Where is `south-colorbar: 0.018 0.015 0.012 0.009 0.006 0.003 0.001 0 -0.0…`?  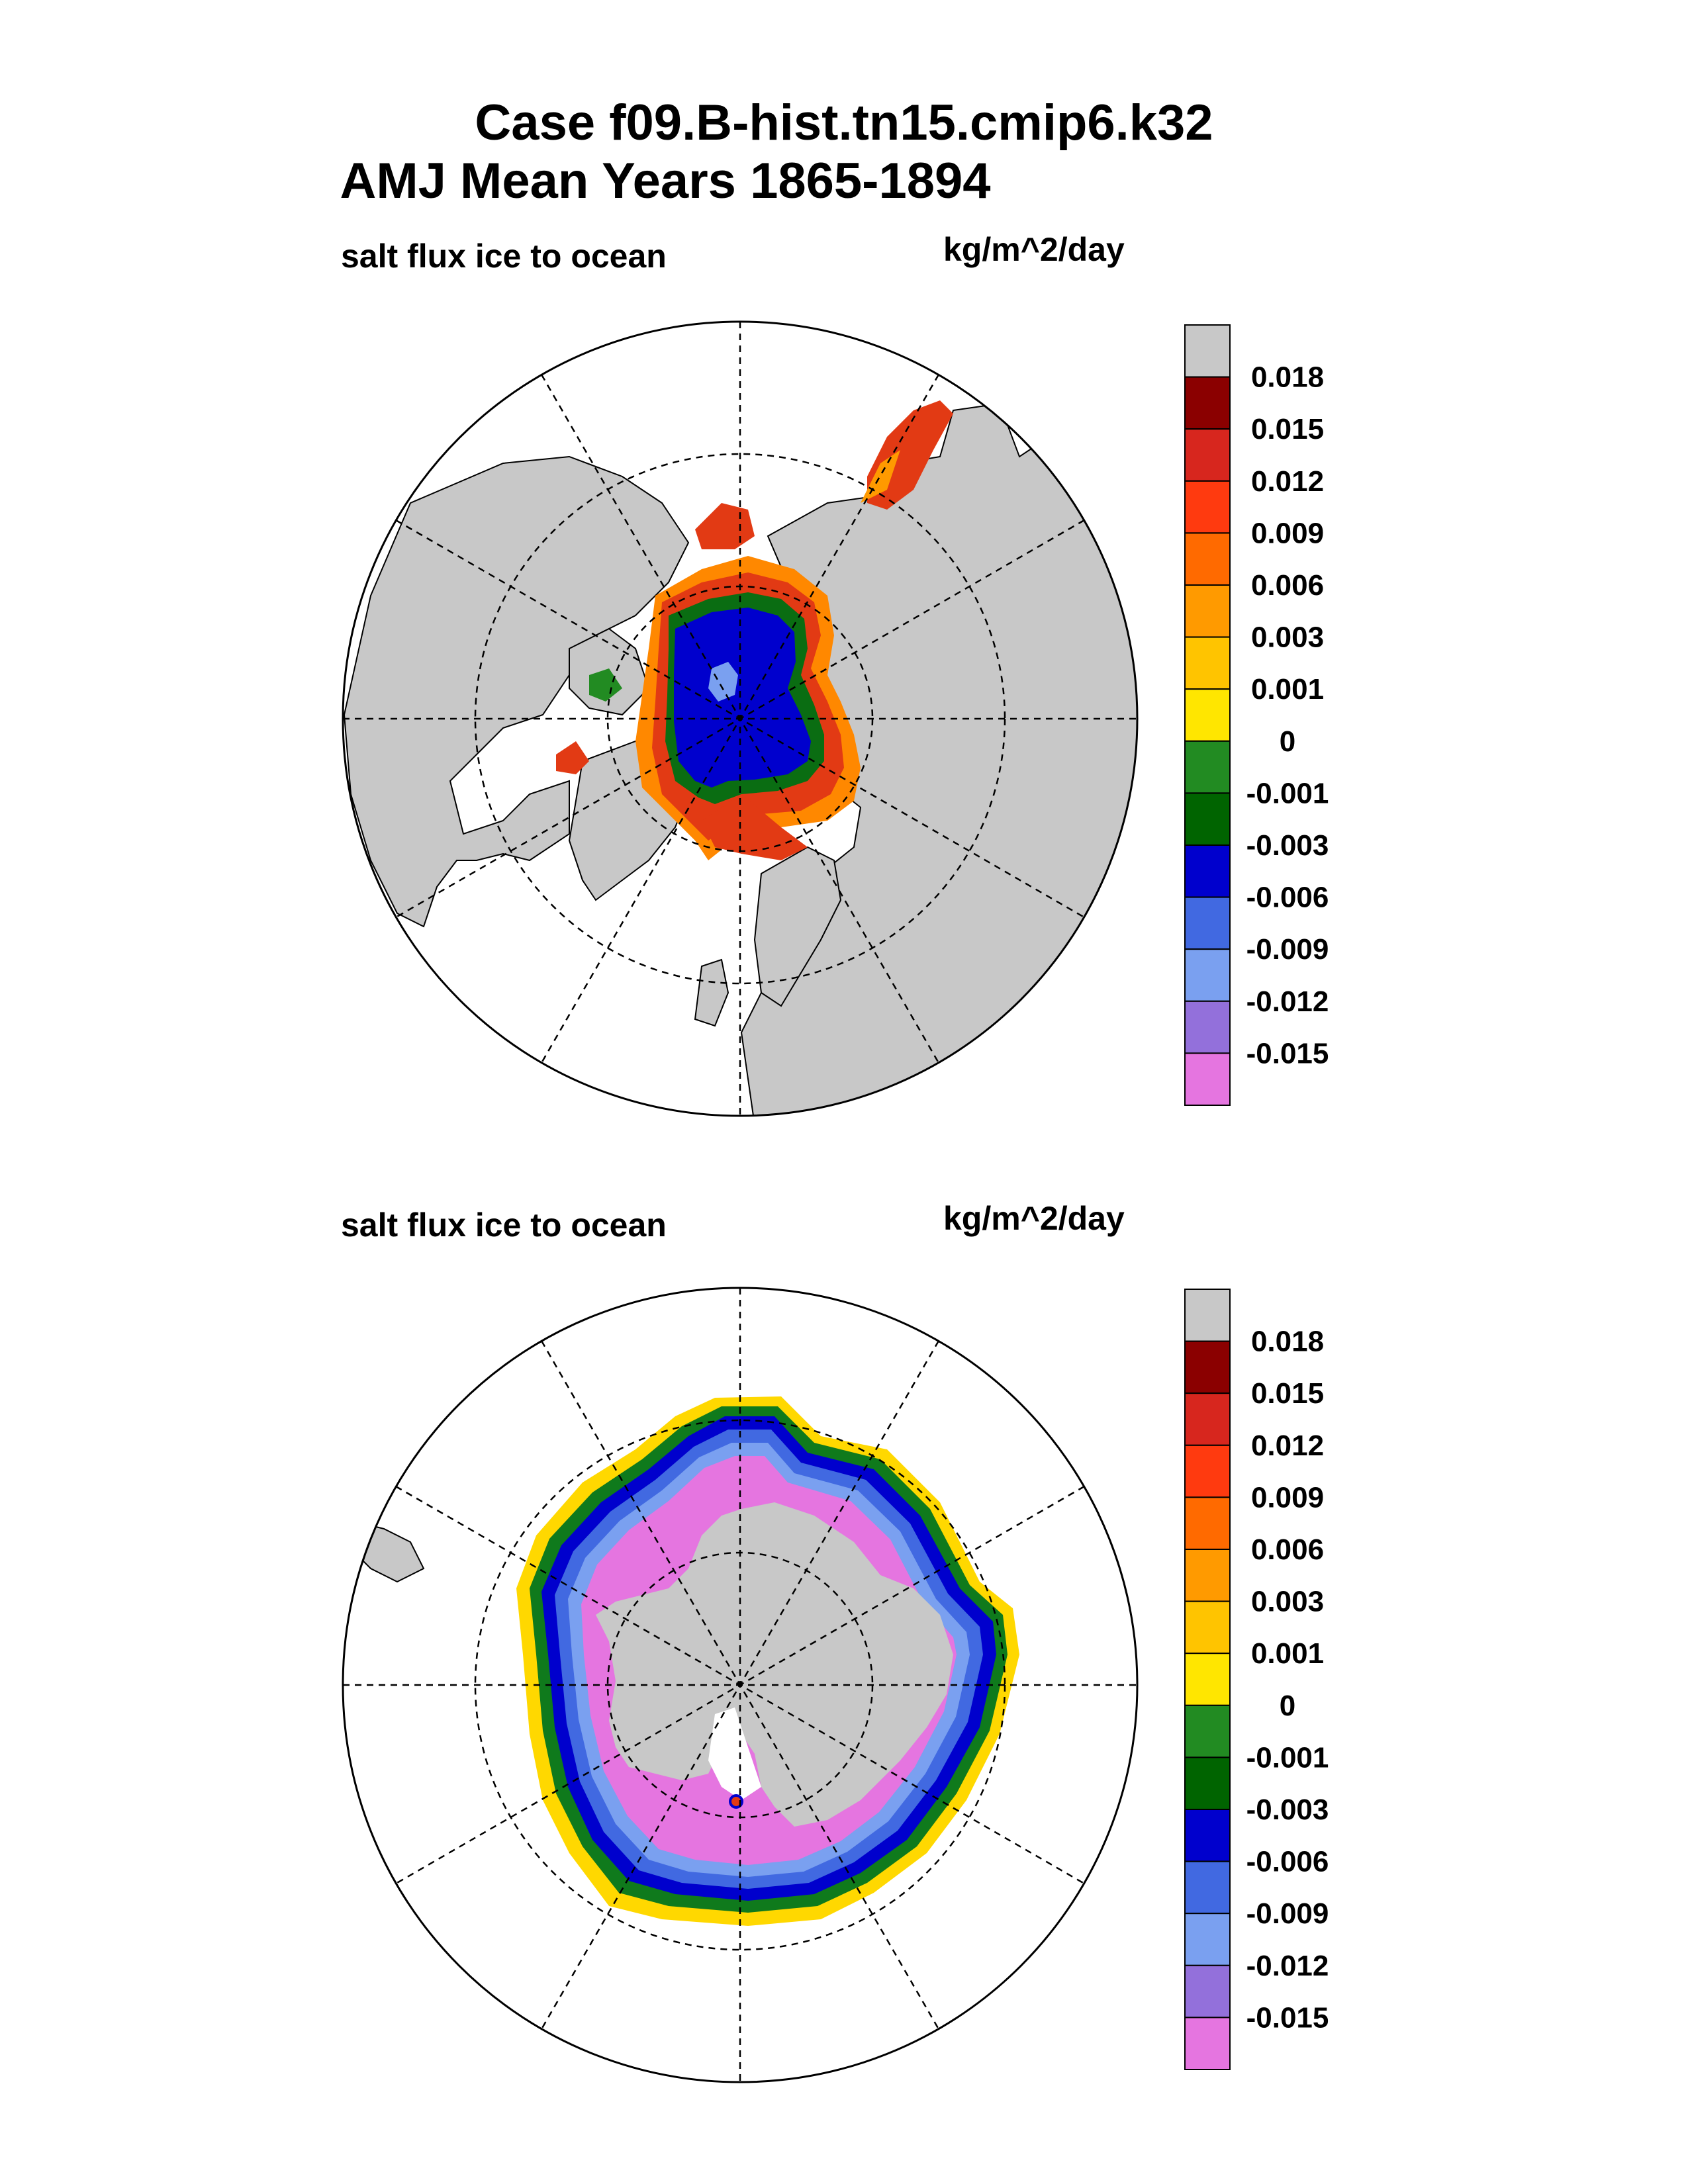 south-colorbar: 0.018 0.015 0.012 0.009 0.006 0.003 0.001 0 -0.0… is located at coordinates (1256, 1679).